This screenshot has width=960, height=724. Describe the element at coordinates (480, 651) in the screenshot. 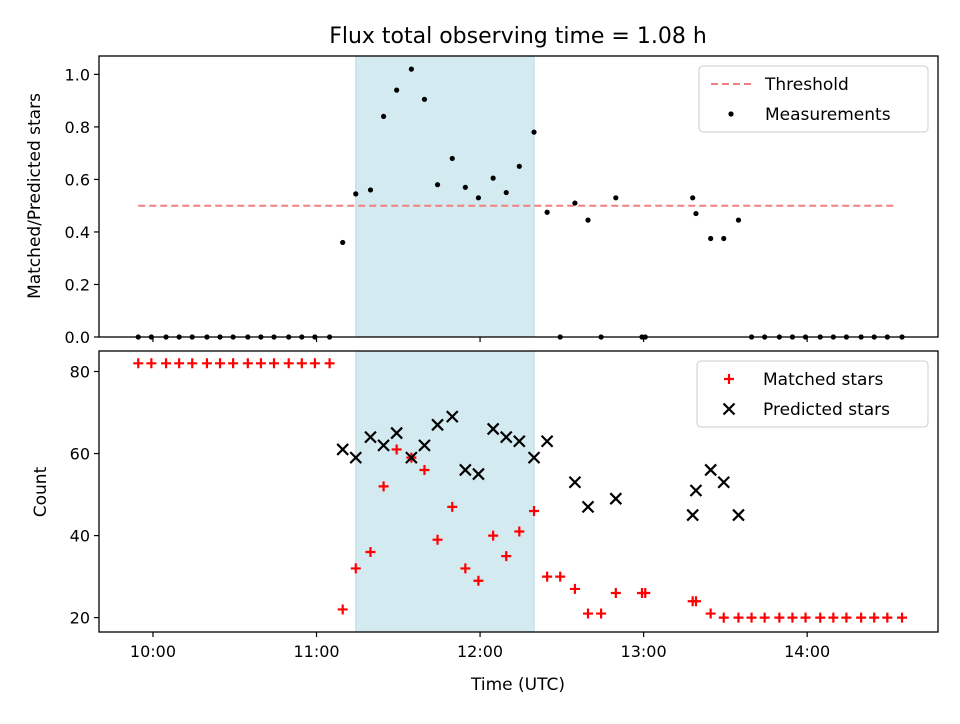

I see `x-tick-label-2: 12:00` at that location.